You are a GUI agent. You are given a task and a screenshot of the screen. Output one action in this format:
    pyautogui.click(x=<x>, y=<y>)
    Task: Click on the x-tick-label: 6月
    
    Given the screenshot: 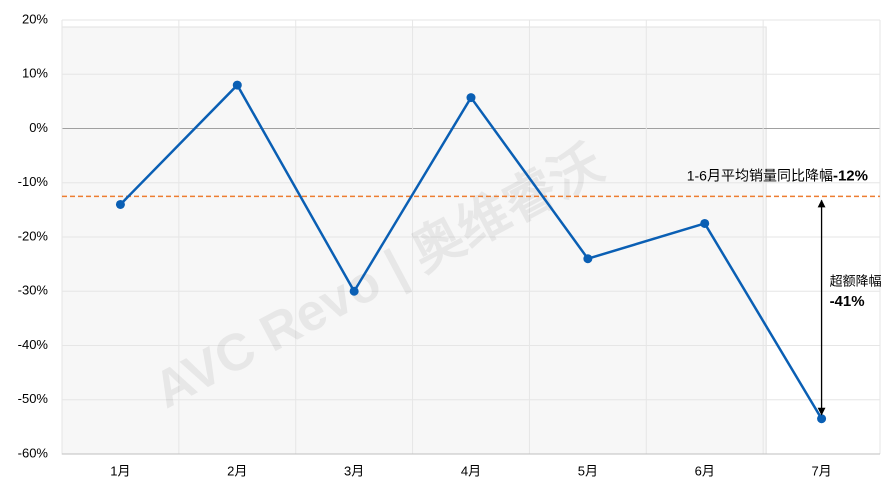 What is the action you would take?
    pyautogui.click(x=705, y=470)
    